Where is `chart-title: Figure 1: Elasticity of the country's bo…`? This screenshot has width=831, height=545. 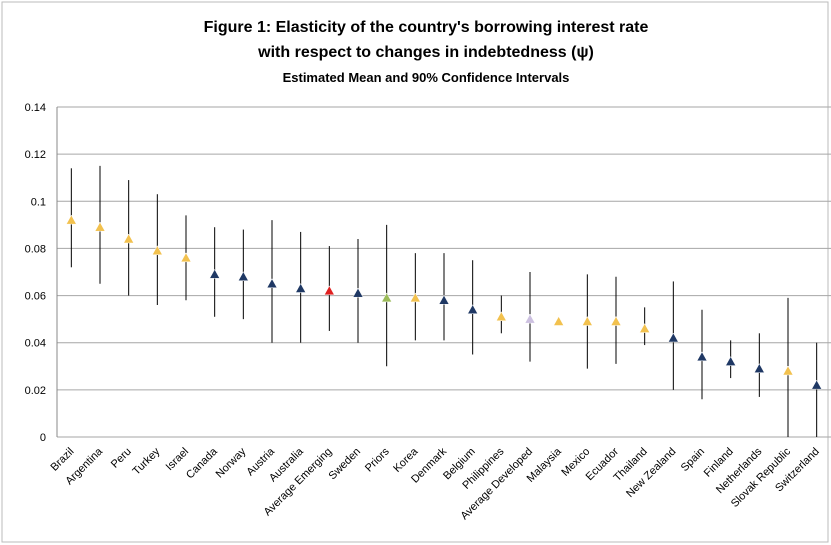 chart-title: Figure 1: Elasticity of the country's bo… is located at coordinates (426, 27).